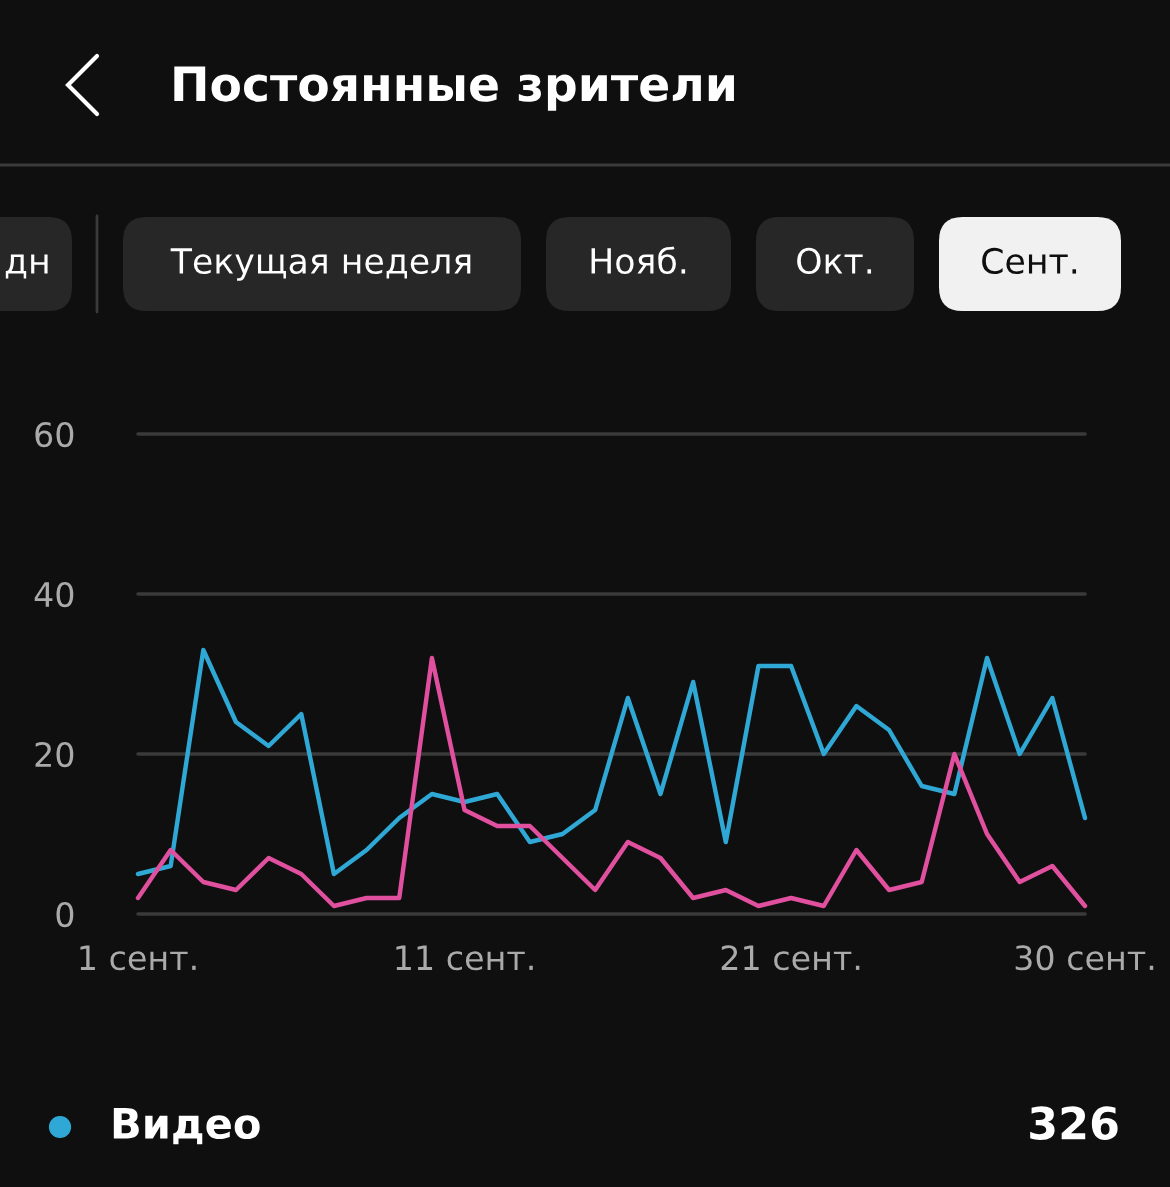 The width and height of the screenshot is (1170, 1187). Describe the element at coordinates (138, 958) in the screenshot. I see `x-tick-label: 1 сент.` at that location.